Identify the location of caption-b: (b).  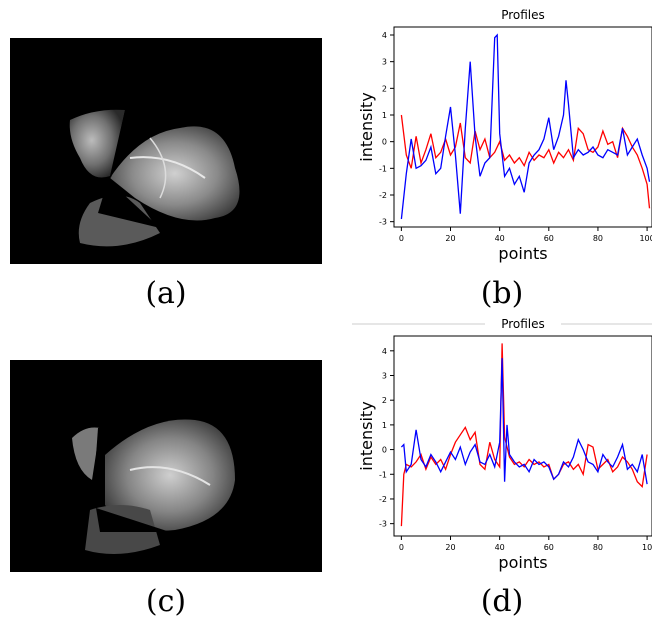
(502, 293).